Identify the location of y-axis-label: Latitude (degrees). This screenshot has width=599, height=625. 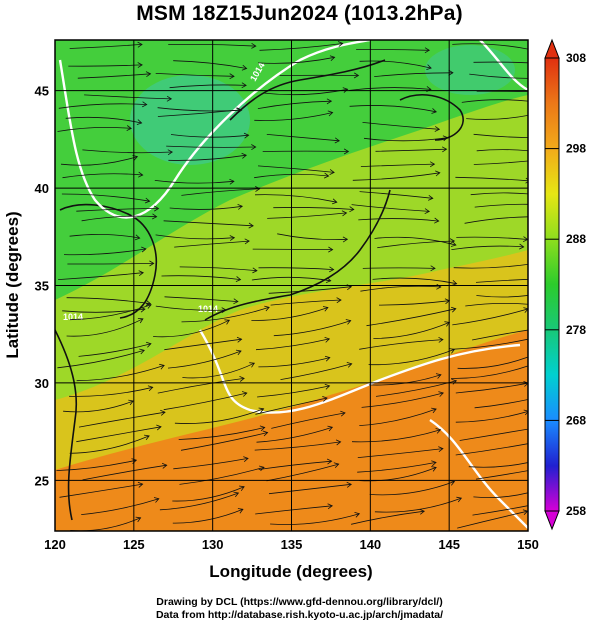
(12, 284).